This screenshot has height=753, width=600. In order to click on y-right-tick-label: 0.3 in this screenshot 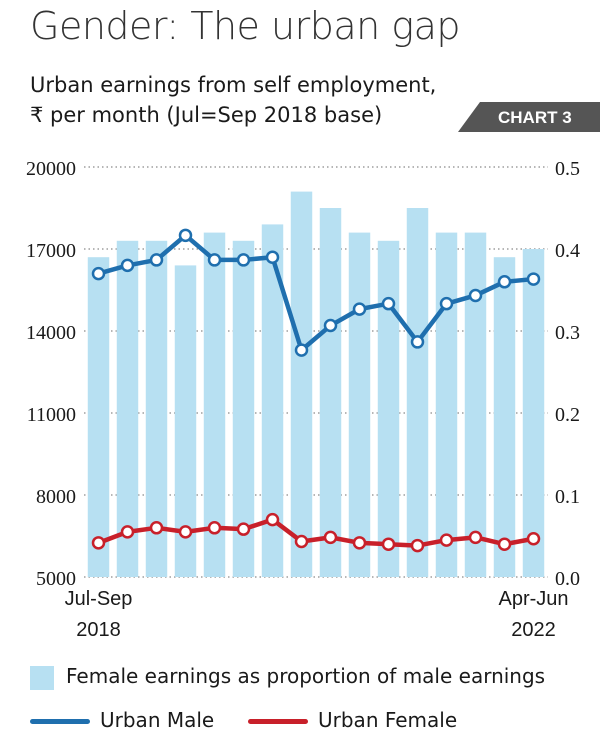, I will do `click(567, 333)`.